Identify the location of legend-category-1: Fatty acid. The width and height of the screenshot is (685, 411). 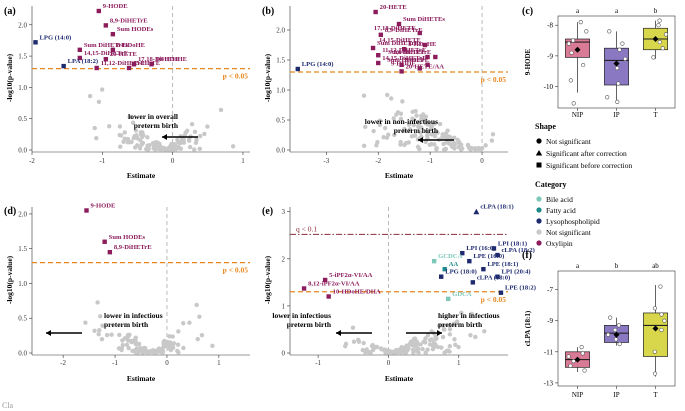
(561, 210).